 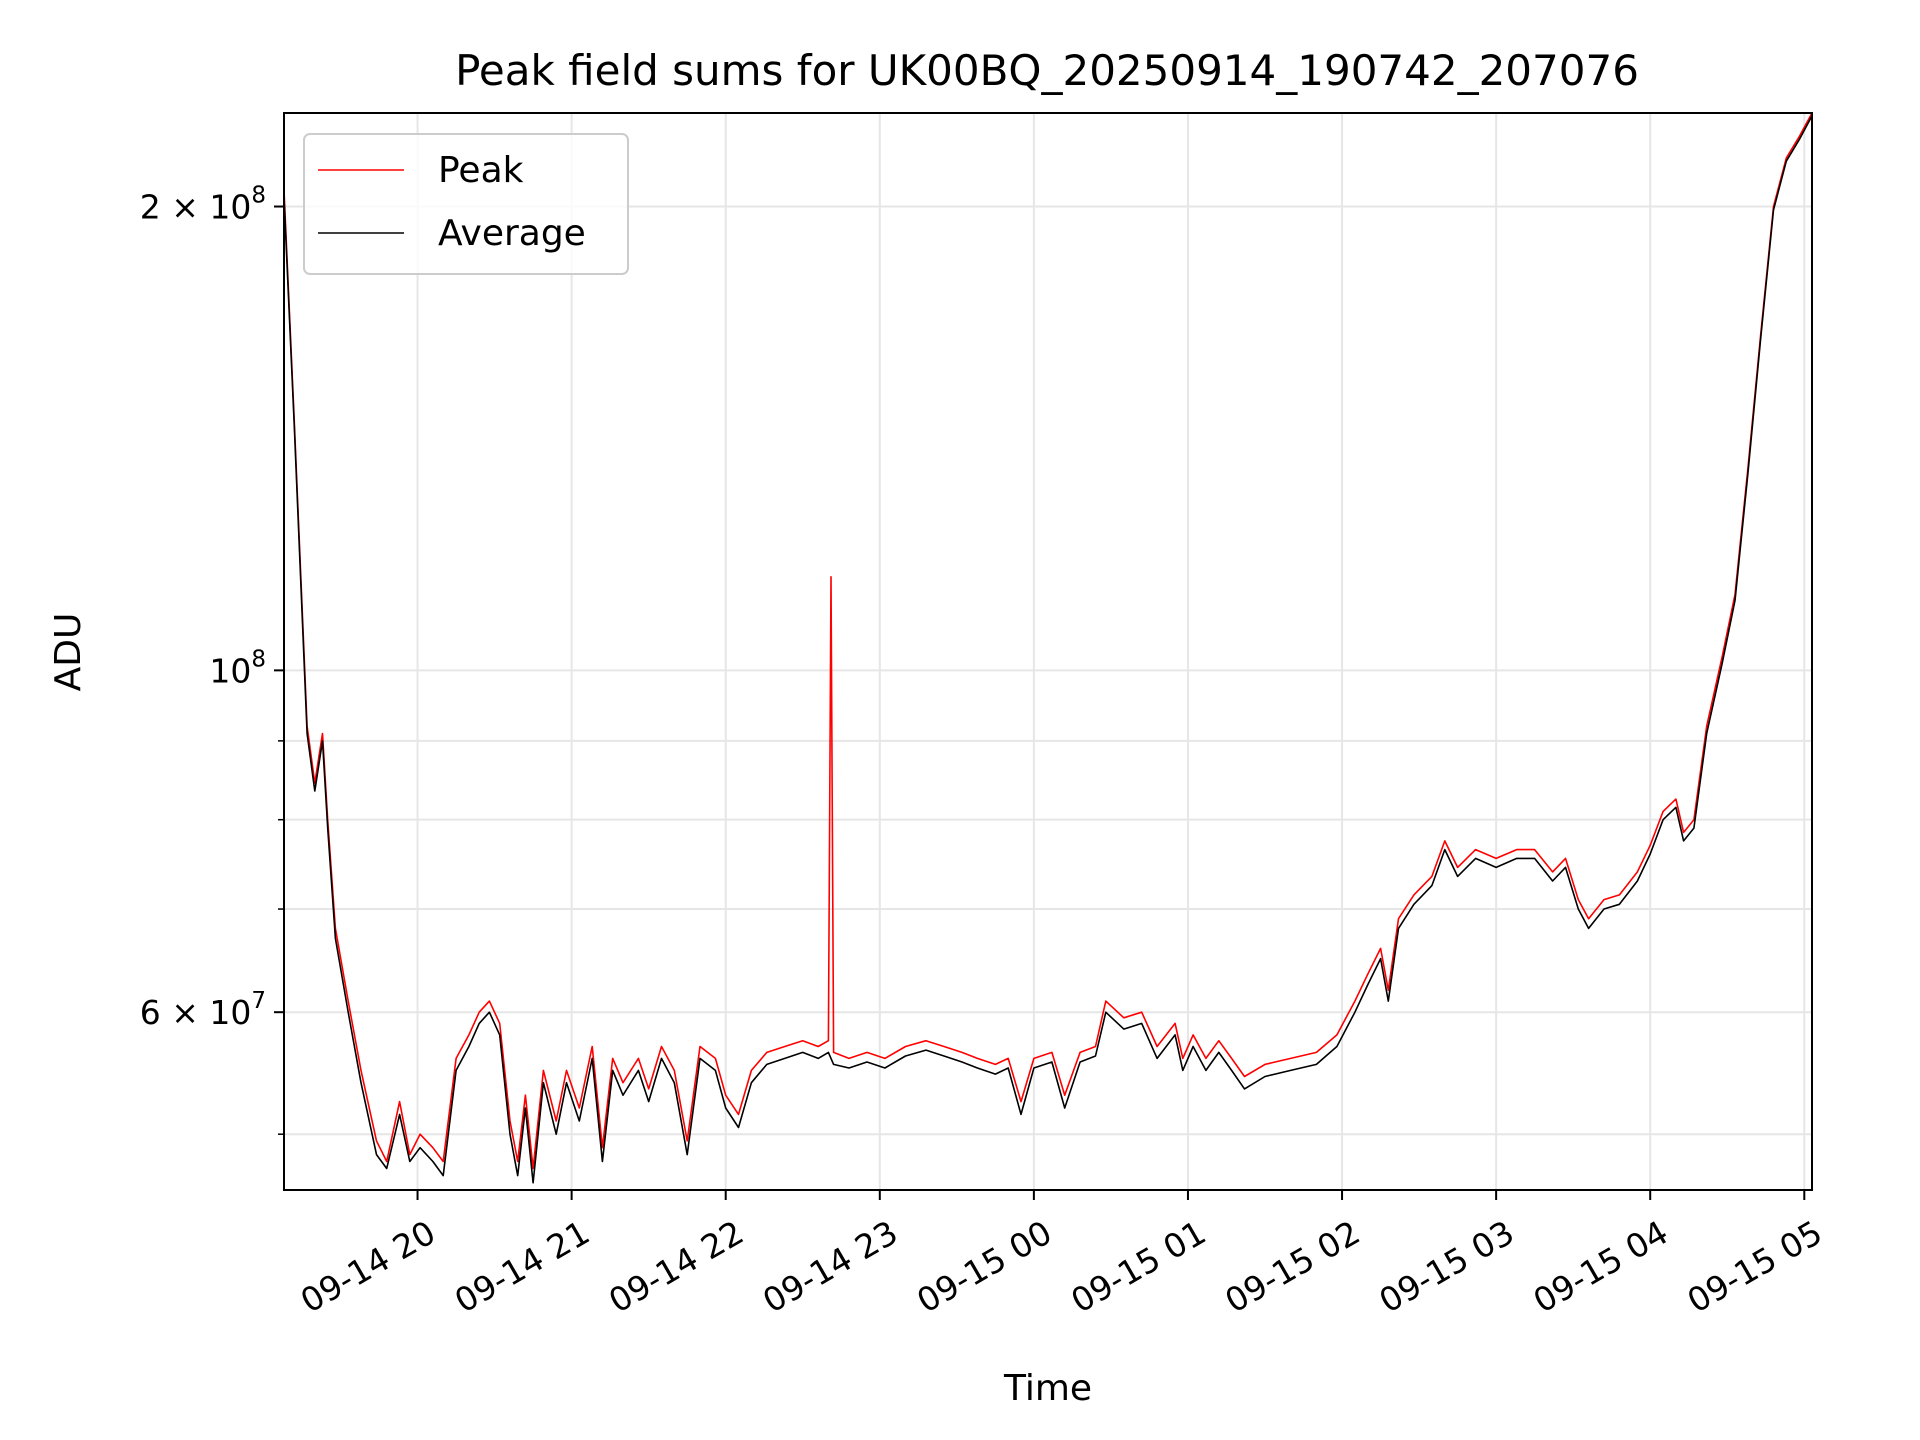 I want to click on legend-label-peak: Peak, so click(x=481, y=170).